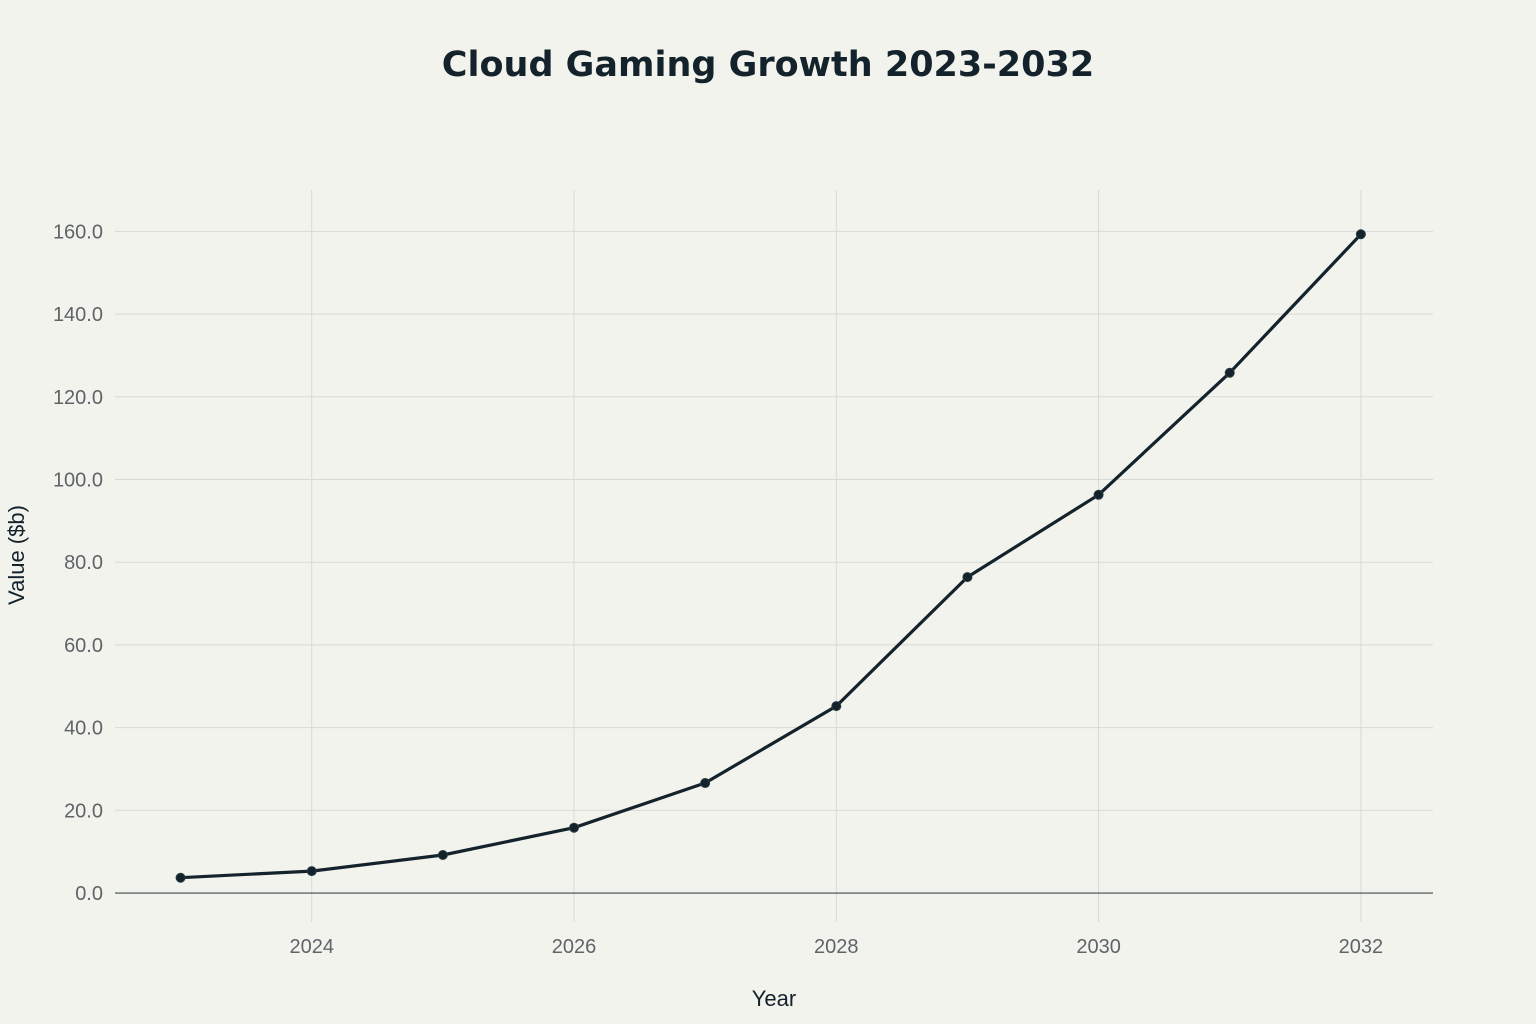 This screenshot has width=1536, height=1024. Describe the element at coordinates (1098, 947) in the screenshot. I see `x-tick-label: 2030` at that location.